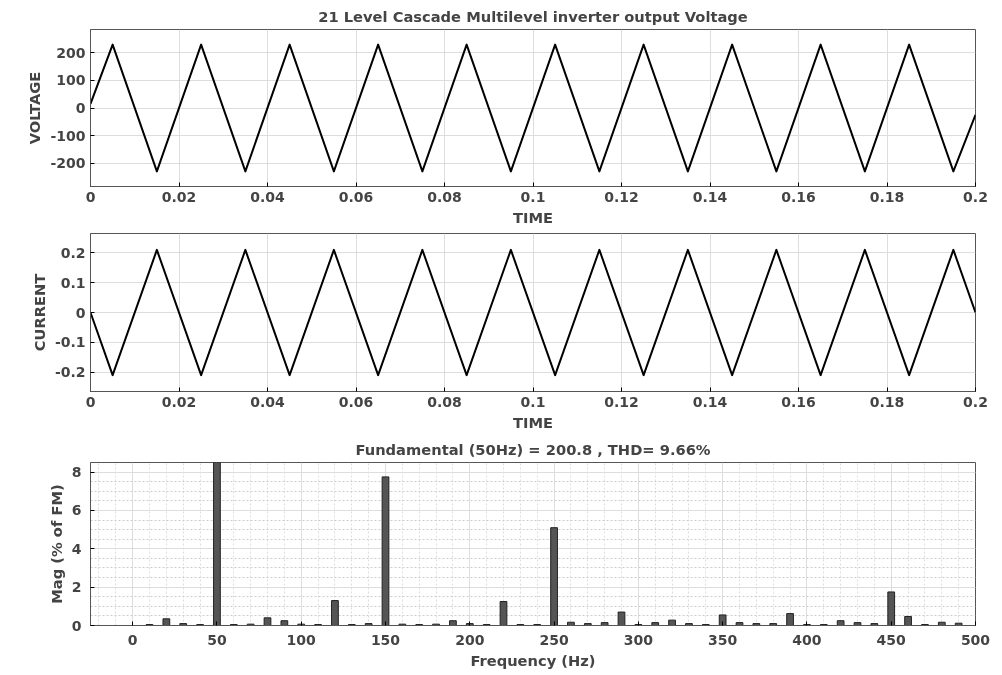 Image resolution: width=1002 pixels, height=675 pixels. What do you see at coordinates (71, 80) in the screenshot?
I see `y-tick-label: 100` at bounding box center [71, 80].